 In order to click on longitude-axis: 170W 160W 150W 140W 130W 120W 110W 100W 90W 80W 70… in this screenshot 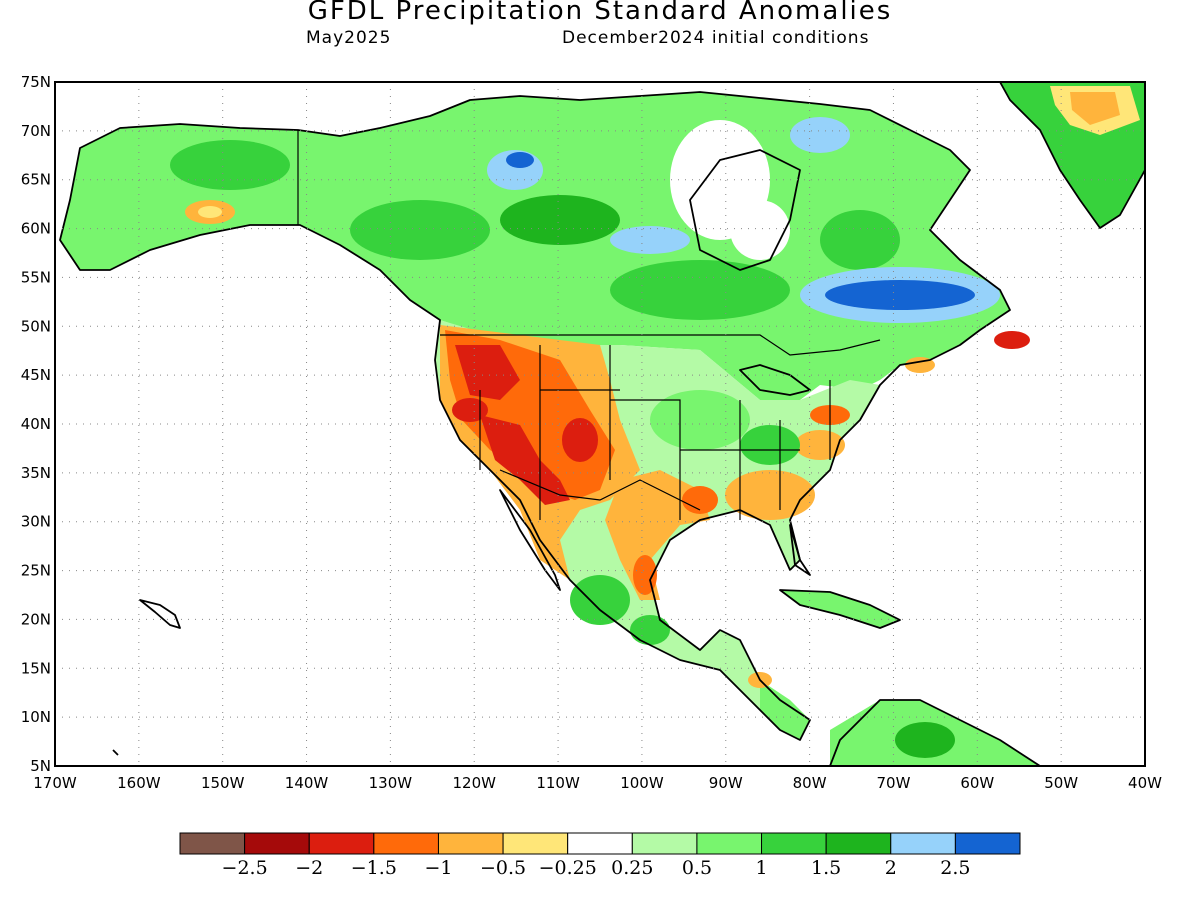, I will do `click(597, 783)`.